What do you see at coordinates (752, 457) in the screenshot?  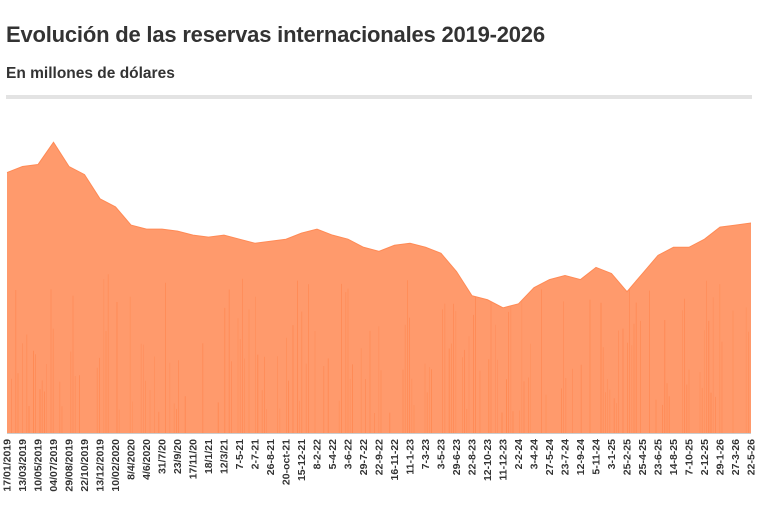 I see `x-tick-label: 22-5-26` at bounding box center [752, 457].